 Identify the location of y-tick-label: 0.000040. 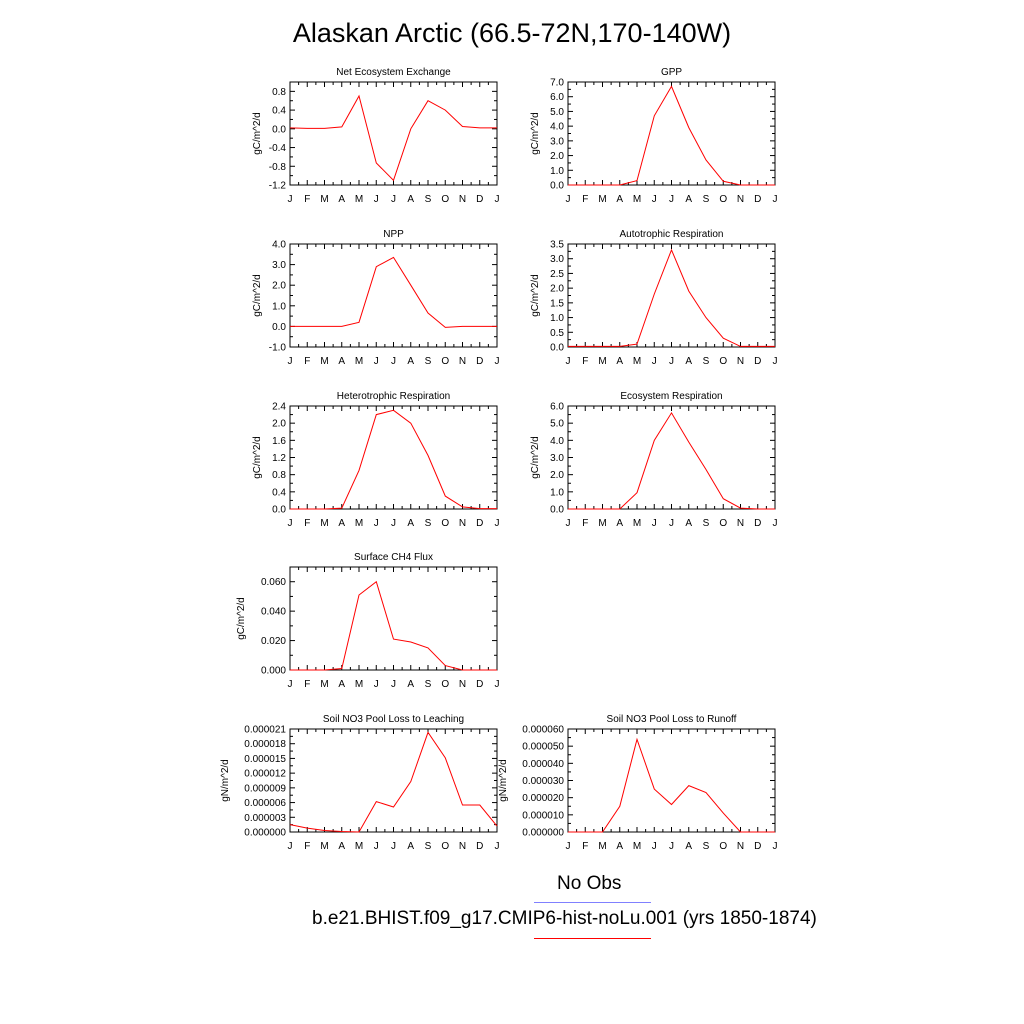
(543, 764).